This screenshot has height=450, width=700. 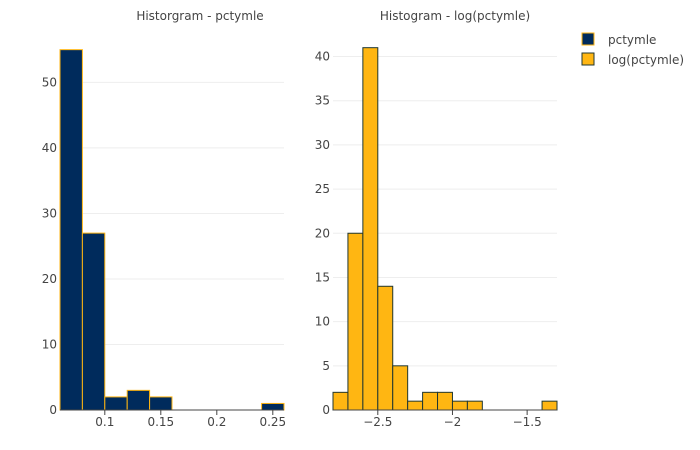 I want to click on y-tick-label: 15, so click(x=322, y=277).